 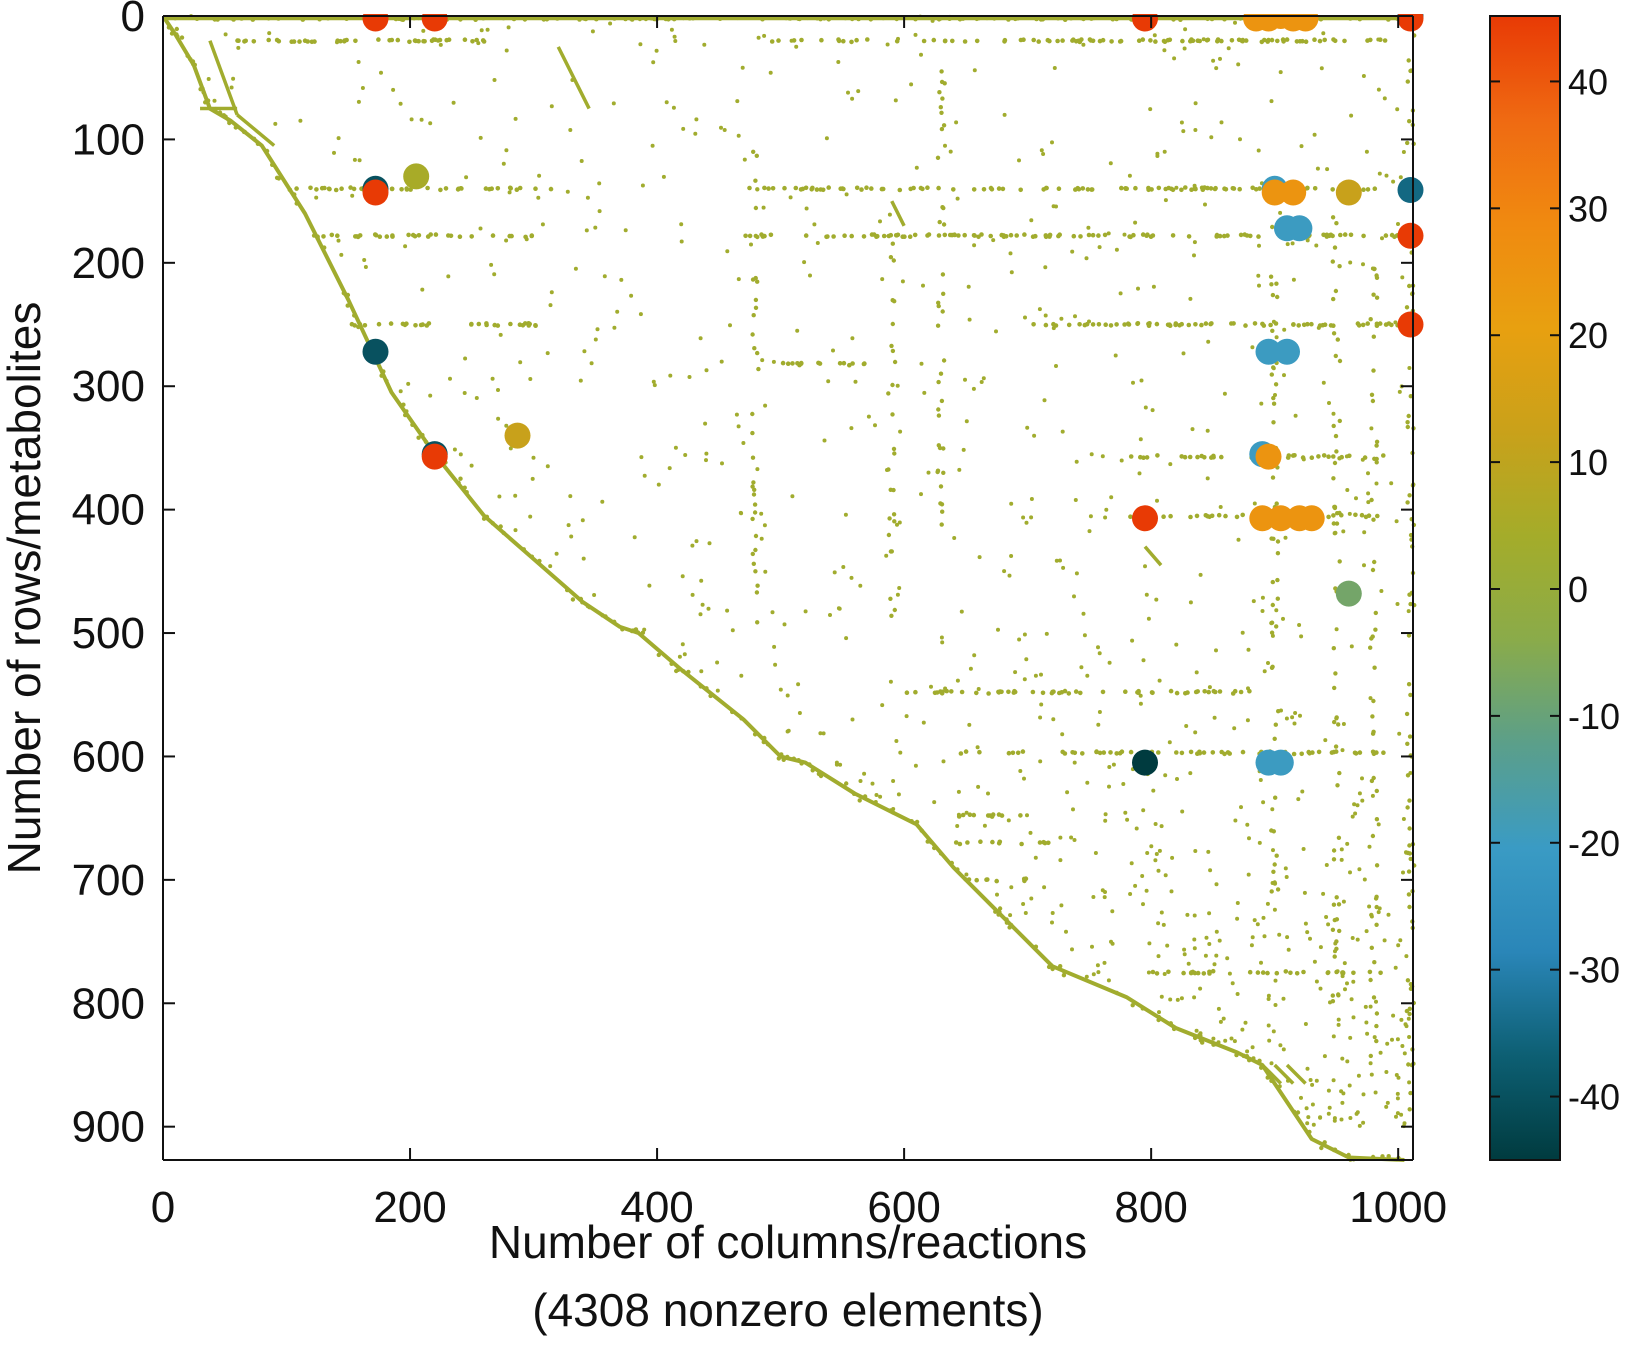 I want to click on structure-segment, so click(x=255, y=130).